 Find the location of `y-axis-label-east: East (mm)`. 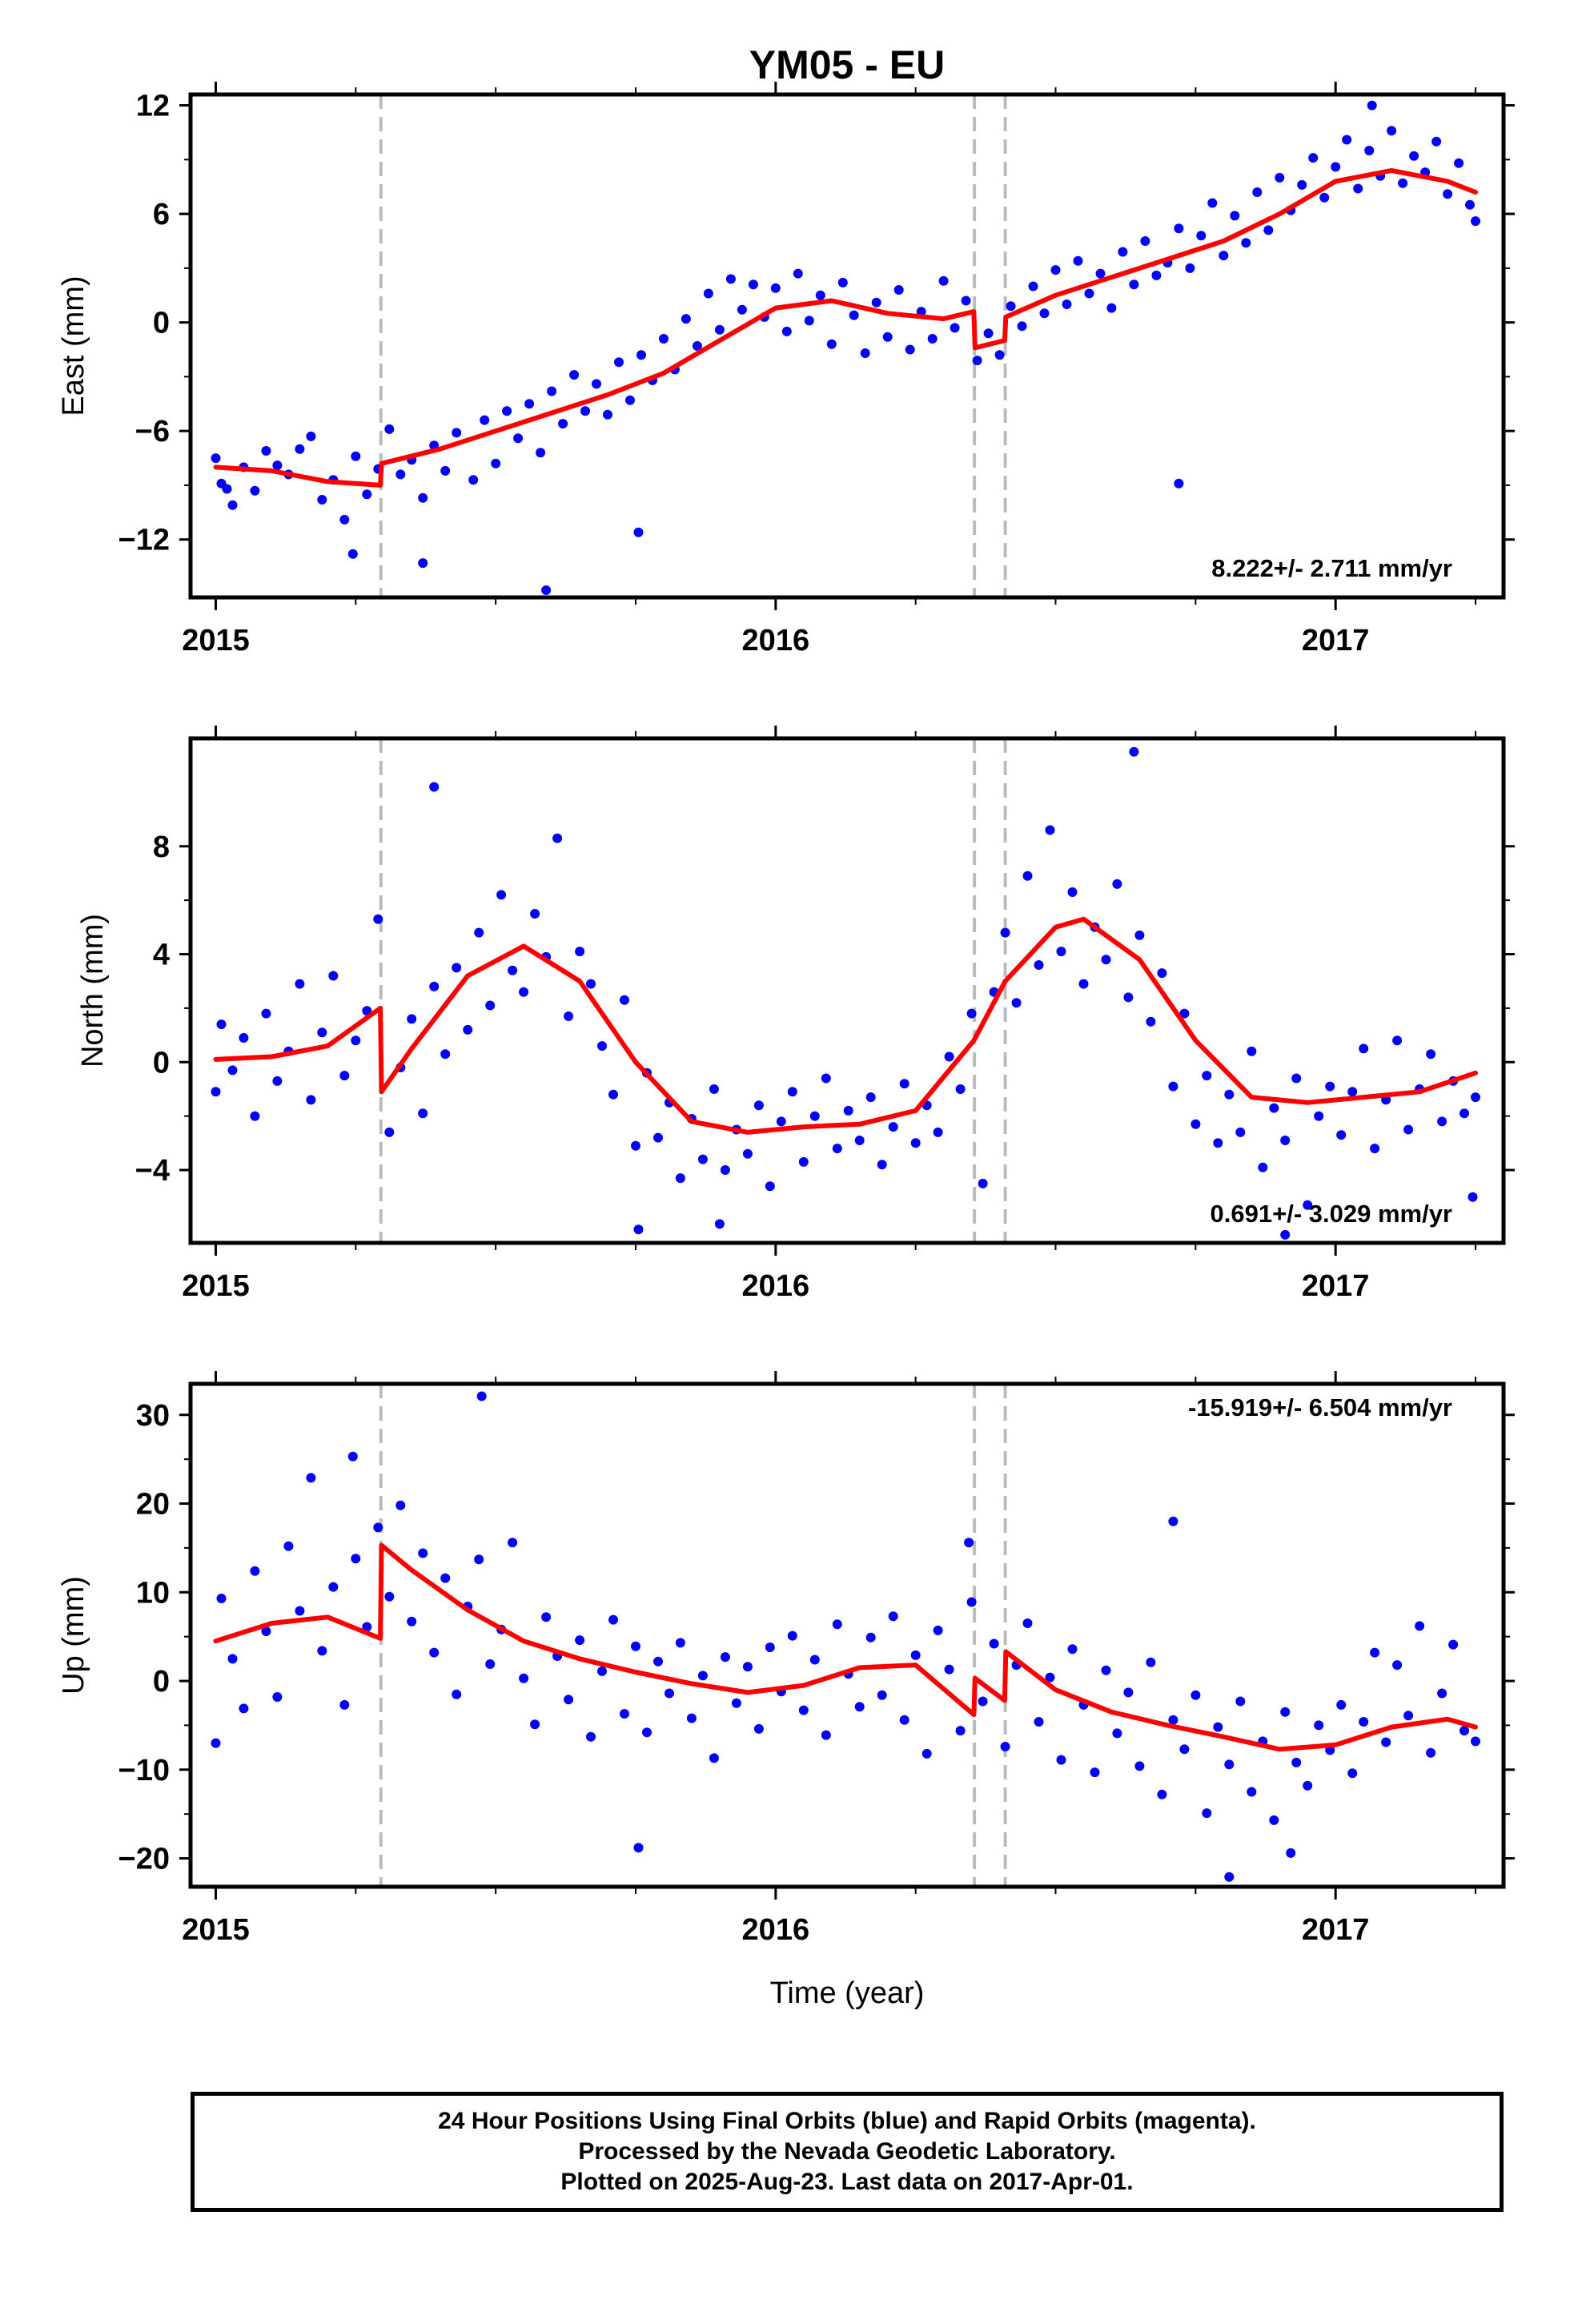

y-axis-label-east: East (mm) is located at coordinates (74, 345).